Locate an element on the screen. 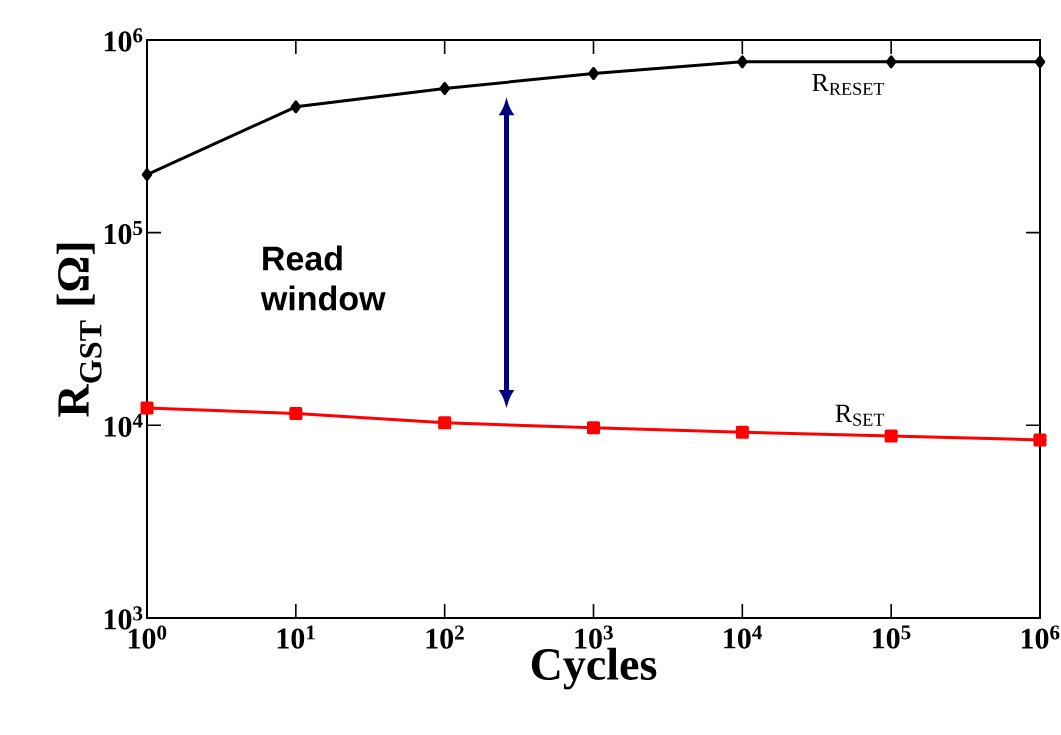  y-tick-label: 10$^{4}$ is located at coordinates (123, 425).